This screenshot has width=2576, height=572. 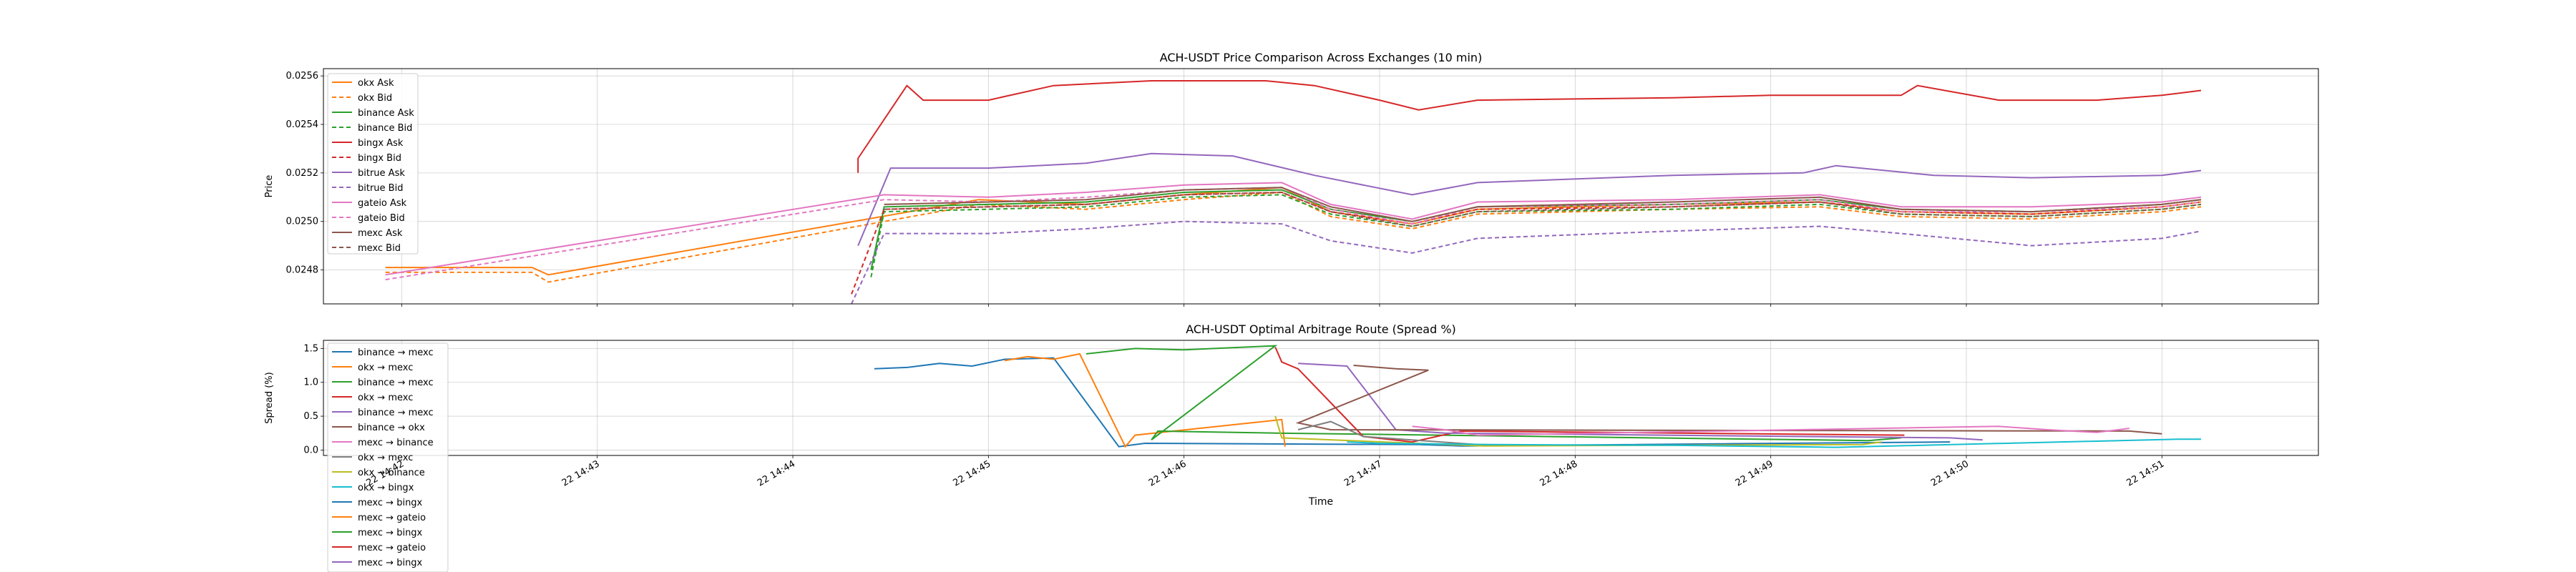 I want to click on y-tick-label: 0.0, so click(x=310, y=450).